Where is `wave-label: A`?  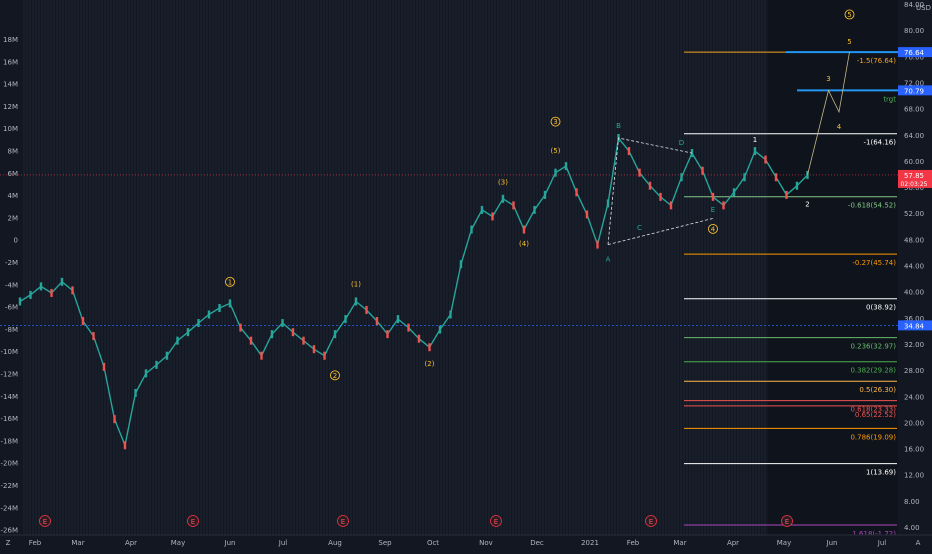
wave-label: A is located at coordinates (608, 259).